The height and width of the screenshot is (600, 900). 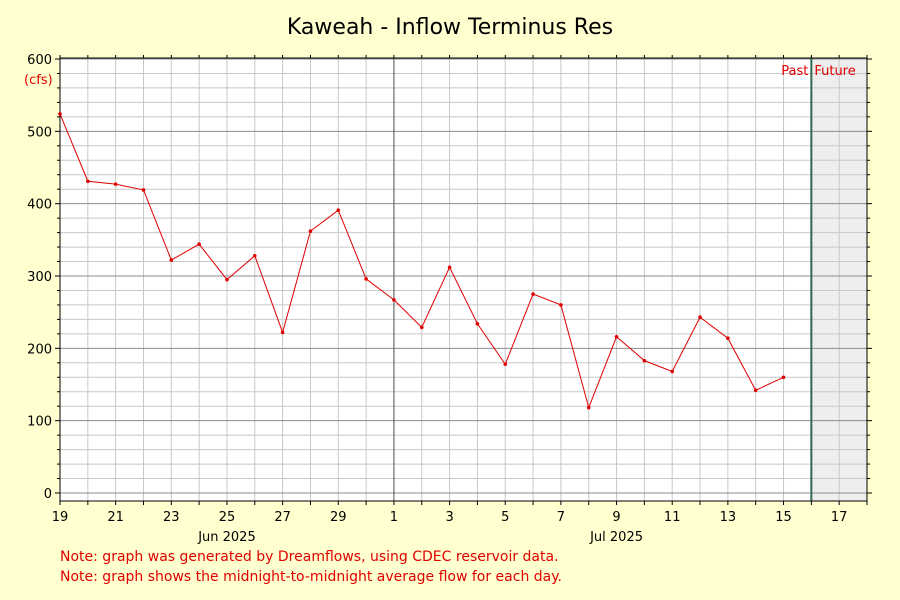 I want to click on x-tick-label: 17, so click(x=839, y=517).